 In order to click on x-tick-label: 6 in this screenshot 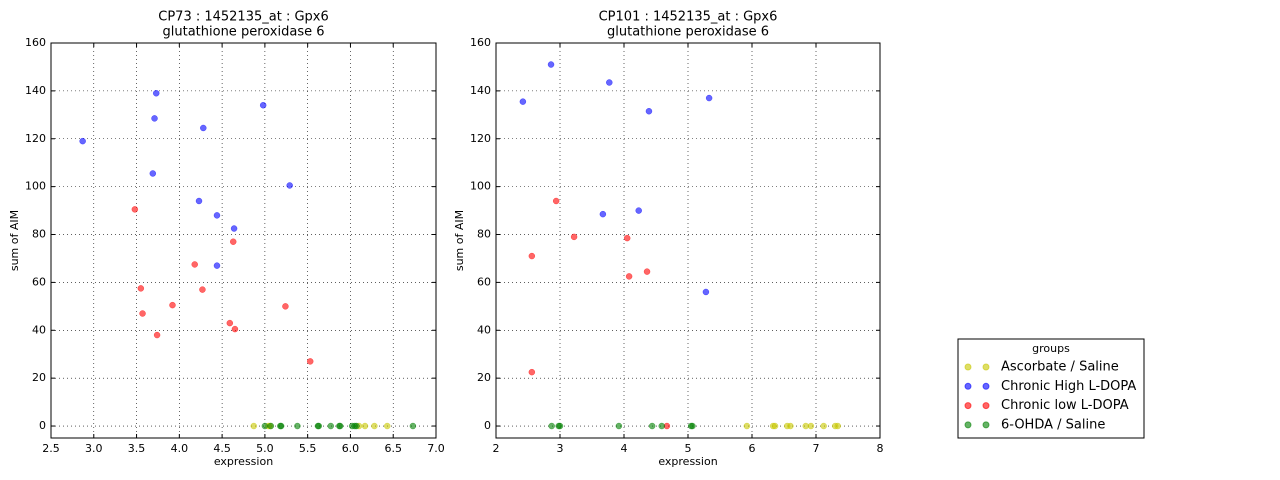, I will do `click(752, 448)`.